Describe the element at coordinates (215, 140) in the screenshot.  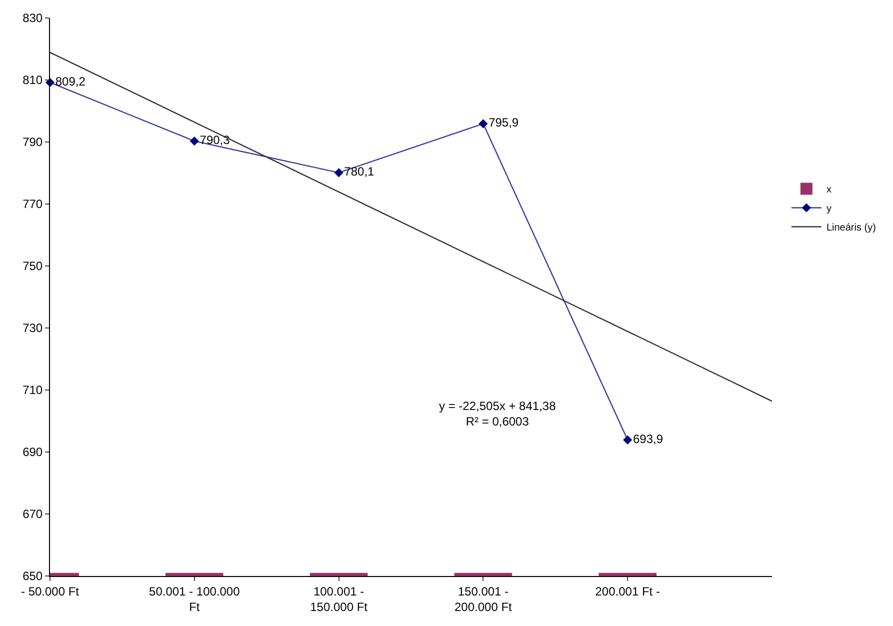
I see `data-label: 790,3` at that location.